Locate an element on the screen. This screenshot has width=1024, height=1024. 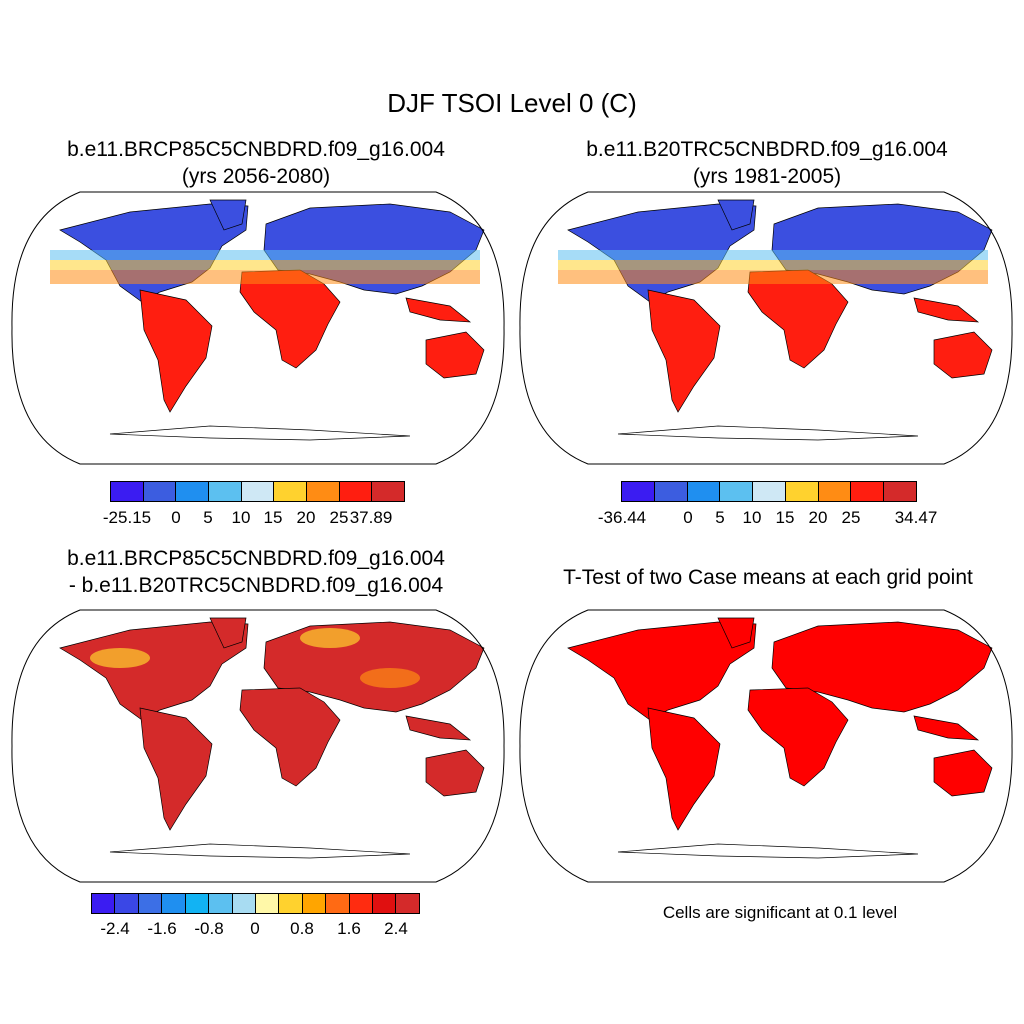
map-panel-case2 is located at coordinates (766, 328).